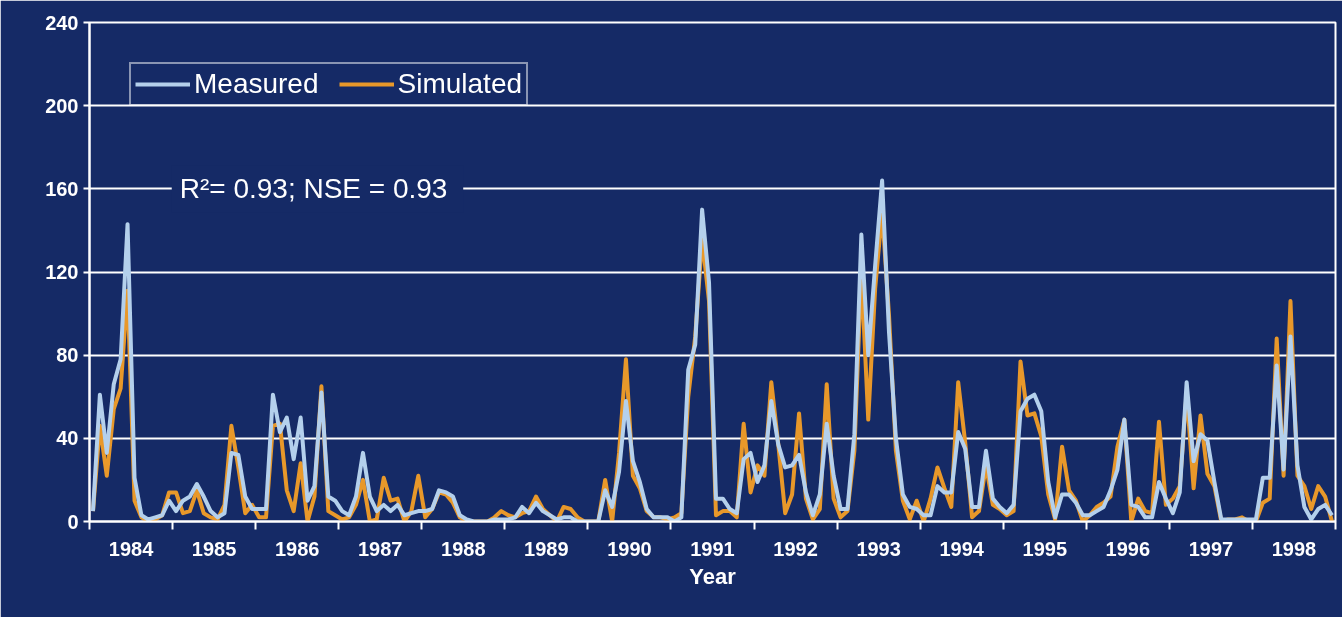 The image size is (1342, 617). Describe the element at coordinates (62, 105) in the screenshot. I see `y-tick-label: 200` at that location.